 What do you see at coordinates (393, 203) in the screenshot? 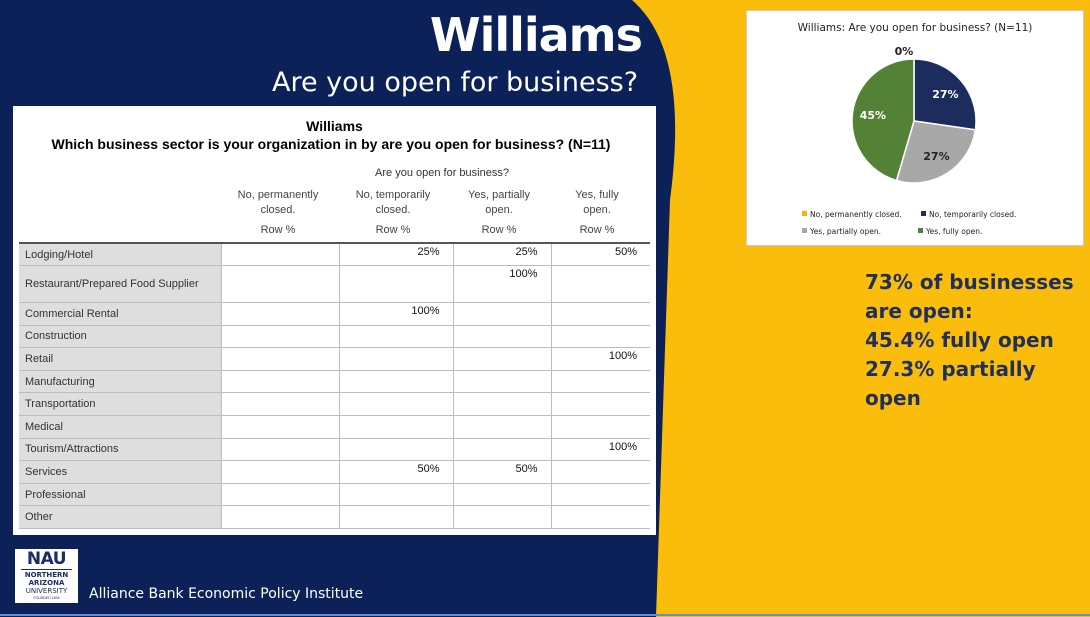
I see `column-header: No, temporarily closed.` at bounding box center [393, 203].